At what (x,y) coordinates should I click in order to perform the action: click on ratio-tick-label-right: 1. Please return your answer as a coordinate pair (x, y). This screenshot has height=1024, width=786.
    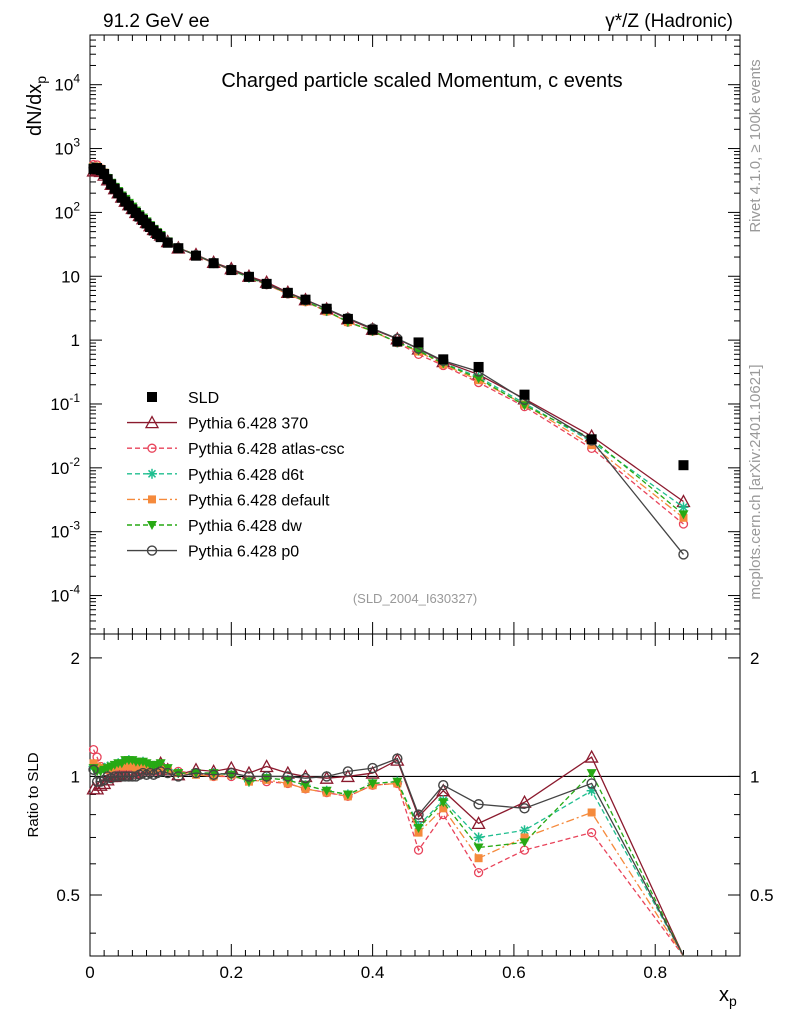
    Looking at the image, I should click on (754, 776).